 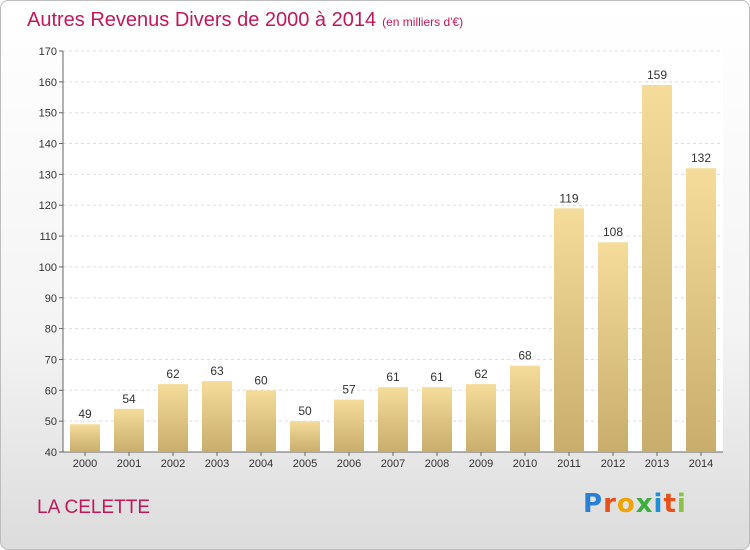 What do you see at coordinates (51, 422) in the screenshot?
I see `y-tick-label: 50` at bounding box center [51, 422].